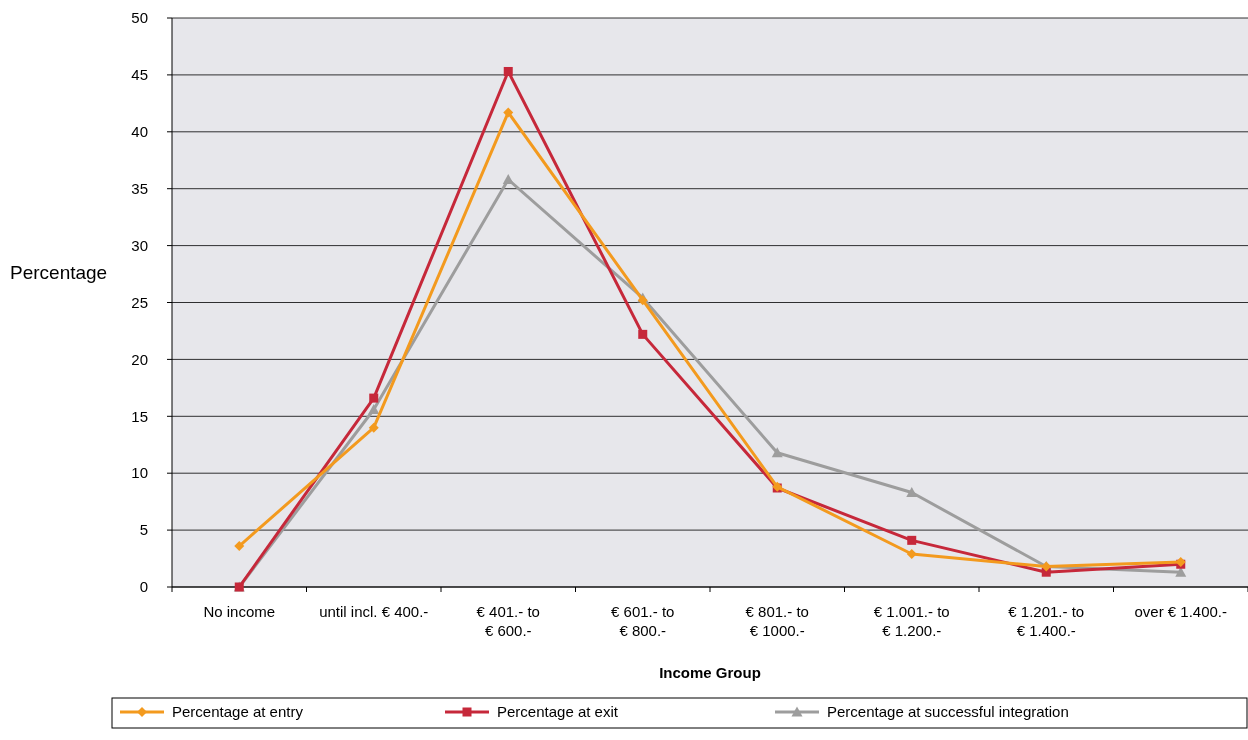 The width and height of the screenshot is (1248, 740). Describe the element at coordinates (139, 245) in the screenshot. I see `y-tick-label: 30` at that location.